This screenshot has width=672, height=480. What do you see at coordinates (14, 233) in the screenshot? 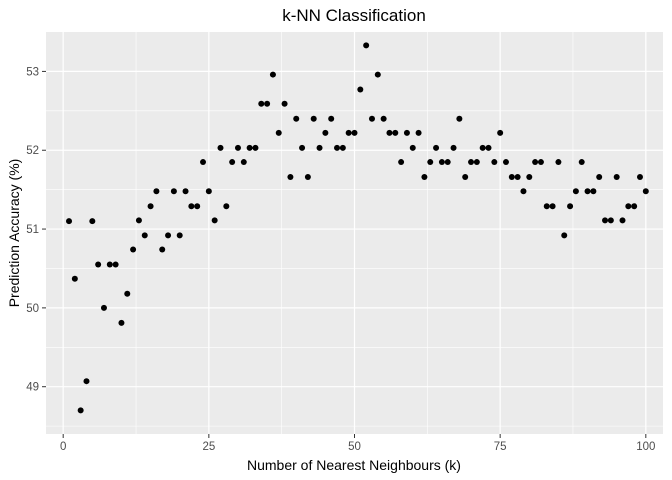
I see `y-axis-title: Prediction Accuracy (%)` at bounding box center [14, 233].